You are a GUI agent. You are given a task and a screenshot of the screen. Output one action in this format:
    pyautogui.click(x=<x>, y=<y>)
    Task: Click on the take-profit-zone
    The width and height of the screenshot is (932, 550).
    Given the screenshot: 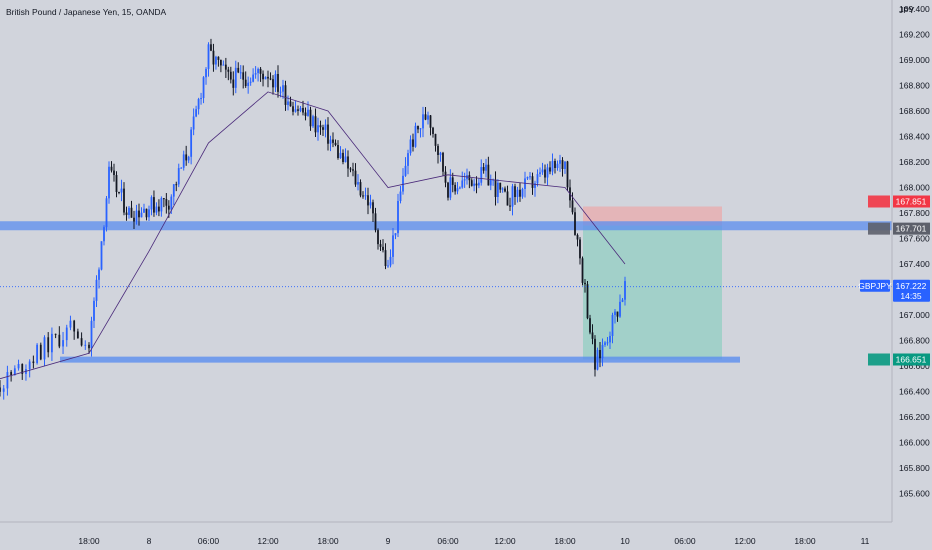 What is the action you would take?
    pyautogui.click(x=652, y=292)
    